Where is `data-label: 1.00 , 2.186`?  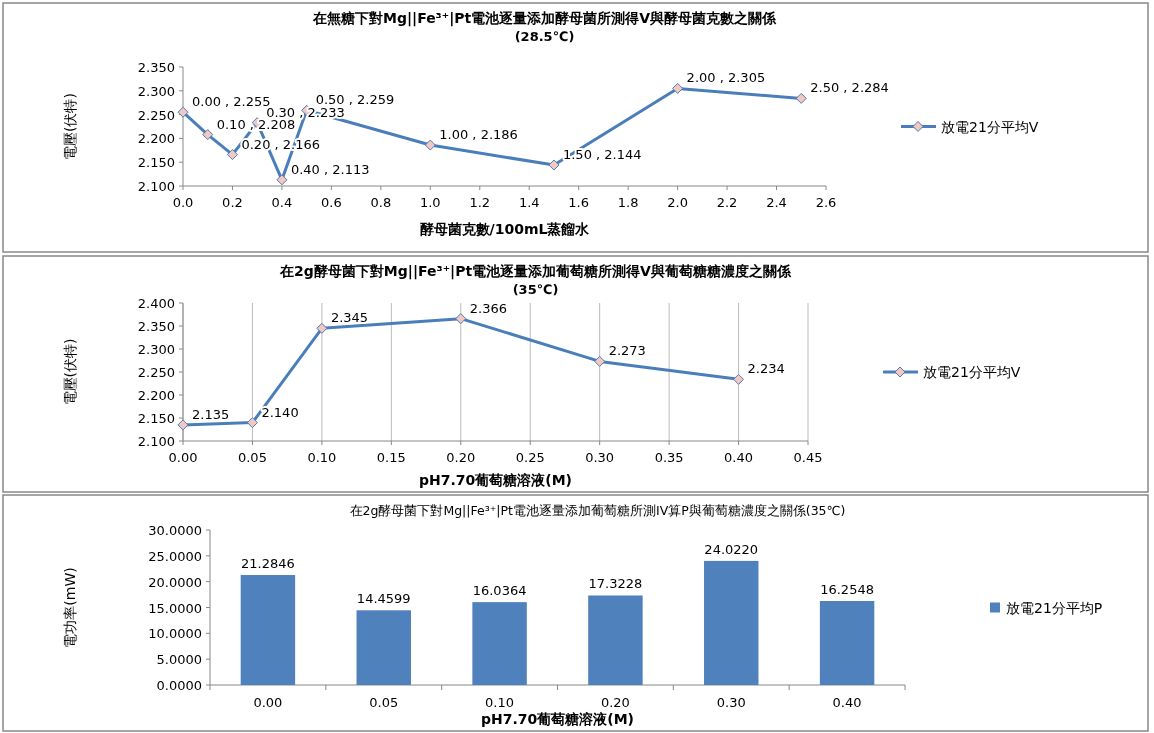 data-label: 1.00 , 2.186 is located at coordinates (478, 135).